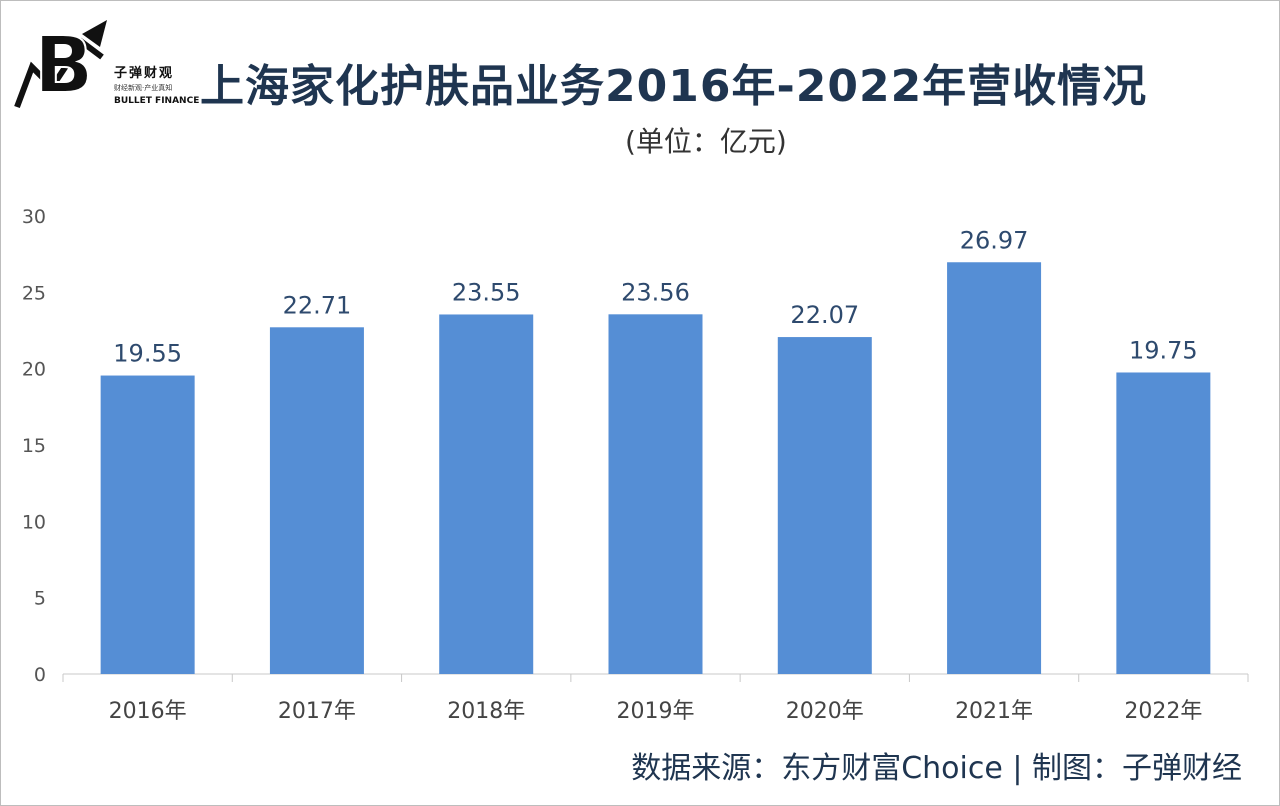 The width and height of the screenshot is (1280, 806). Describe the element at coordinates (34, 293) in the screenshot. I see `y-tick-label: 25` at that location.